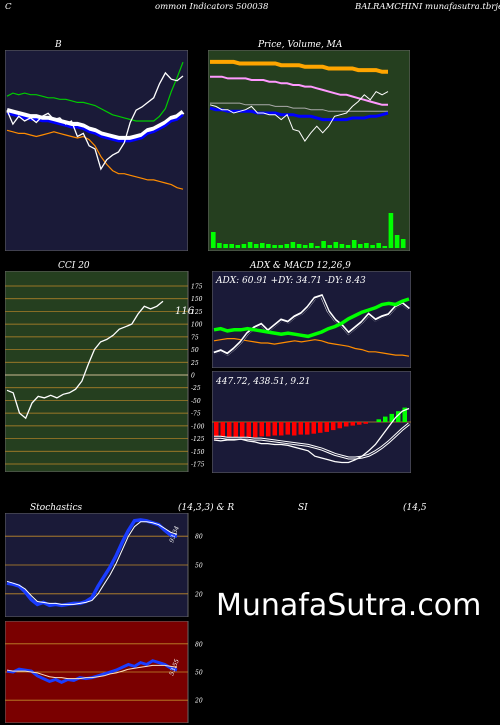 This screenshot has height=725, width=500. Describe the element at coordinates (194, 363) in the screenshot. I see `cci-tick-label: 25` at that location.